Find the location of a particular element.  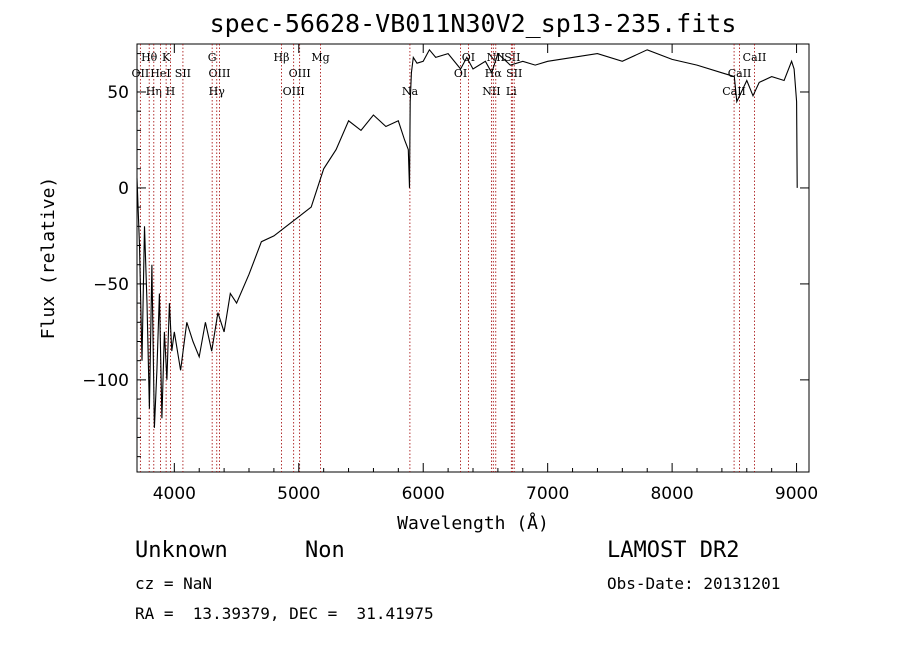

line-label: G is located at coordinates (212, 57).